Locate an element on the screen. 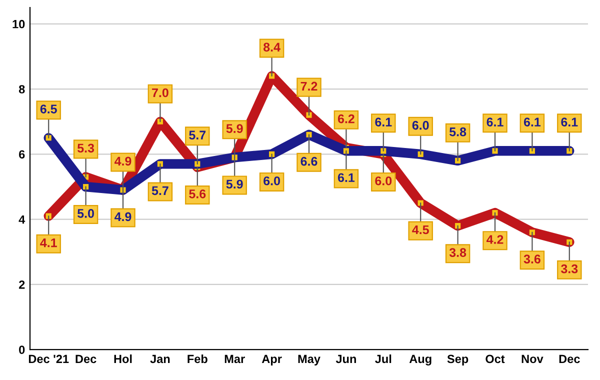 This screenshot has height=380, width=600. data-label: 3.8 is located at coordinates (457, 252).